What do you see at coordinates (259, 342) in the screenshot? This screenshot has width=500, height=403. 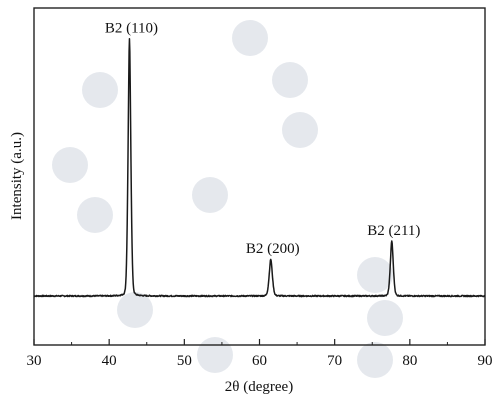 I see `x-axis-ticks` at bounding box center [259, 342].